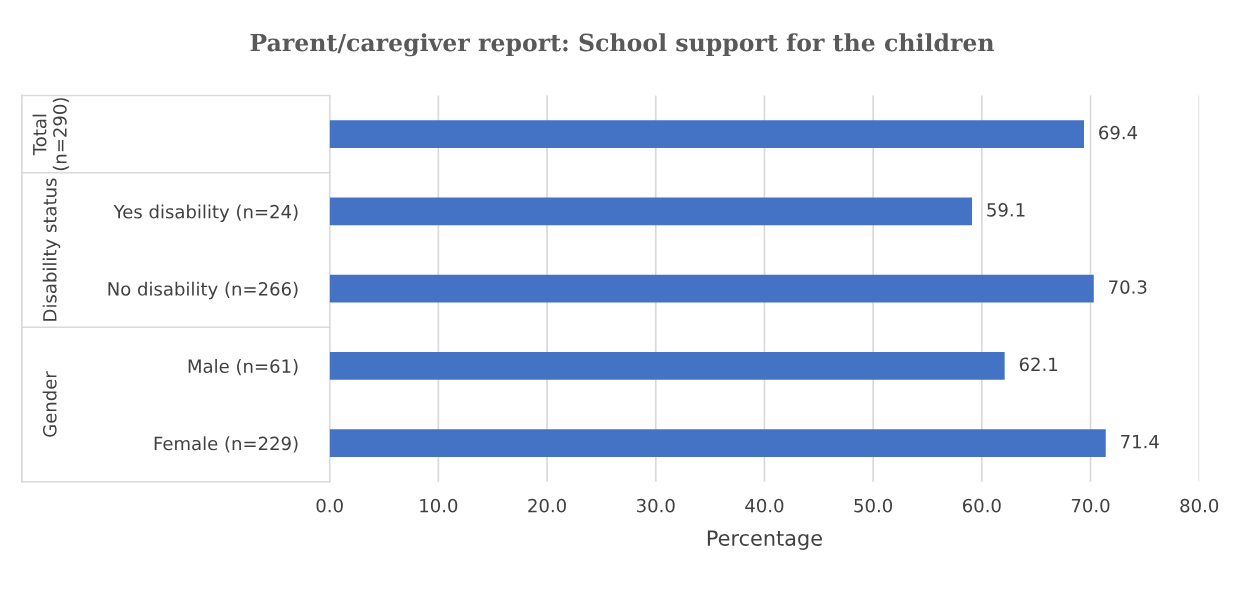  Describe the element at coordinates (1006, 209) in the screenshot. I see `data-label: 59.1` at that location.